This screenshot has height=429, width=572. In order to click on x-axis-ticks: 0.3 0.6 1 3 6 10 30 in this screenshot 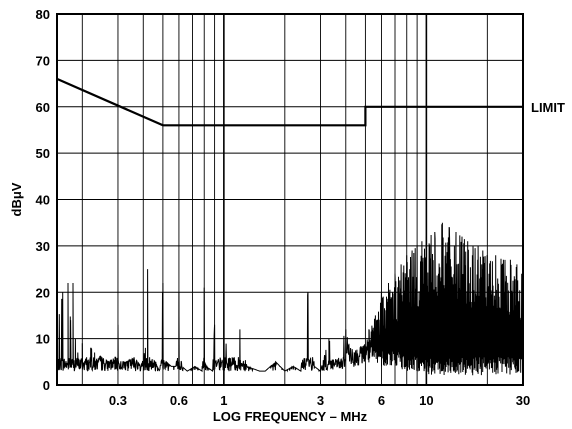, I will do `click(319, 400)`.